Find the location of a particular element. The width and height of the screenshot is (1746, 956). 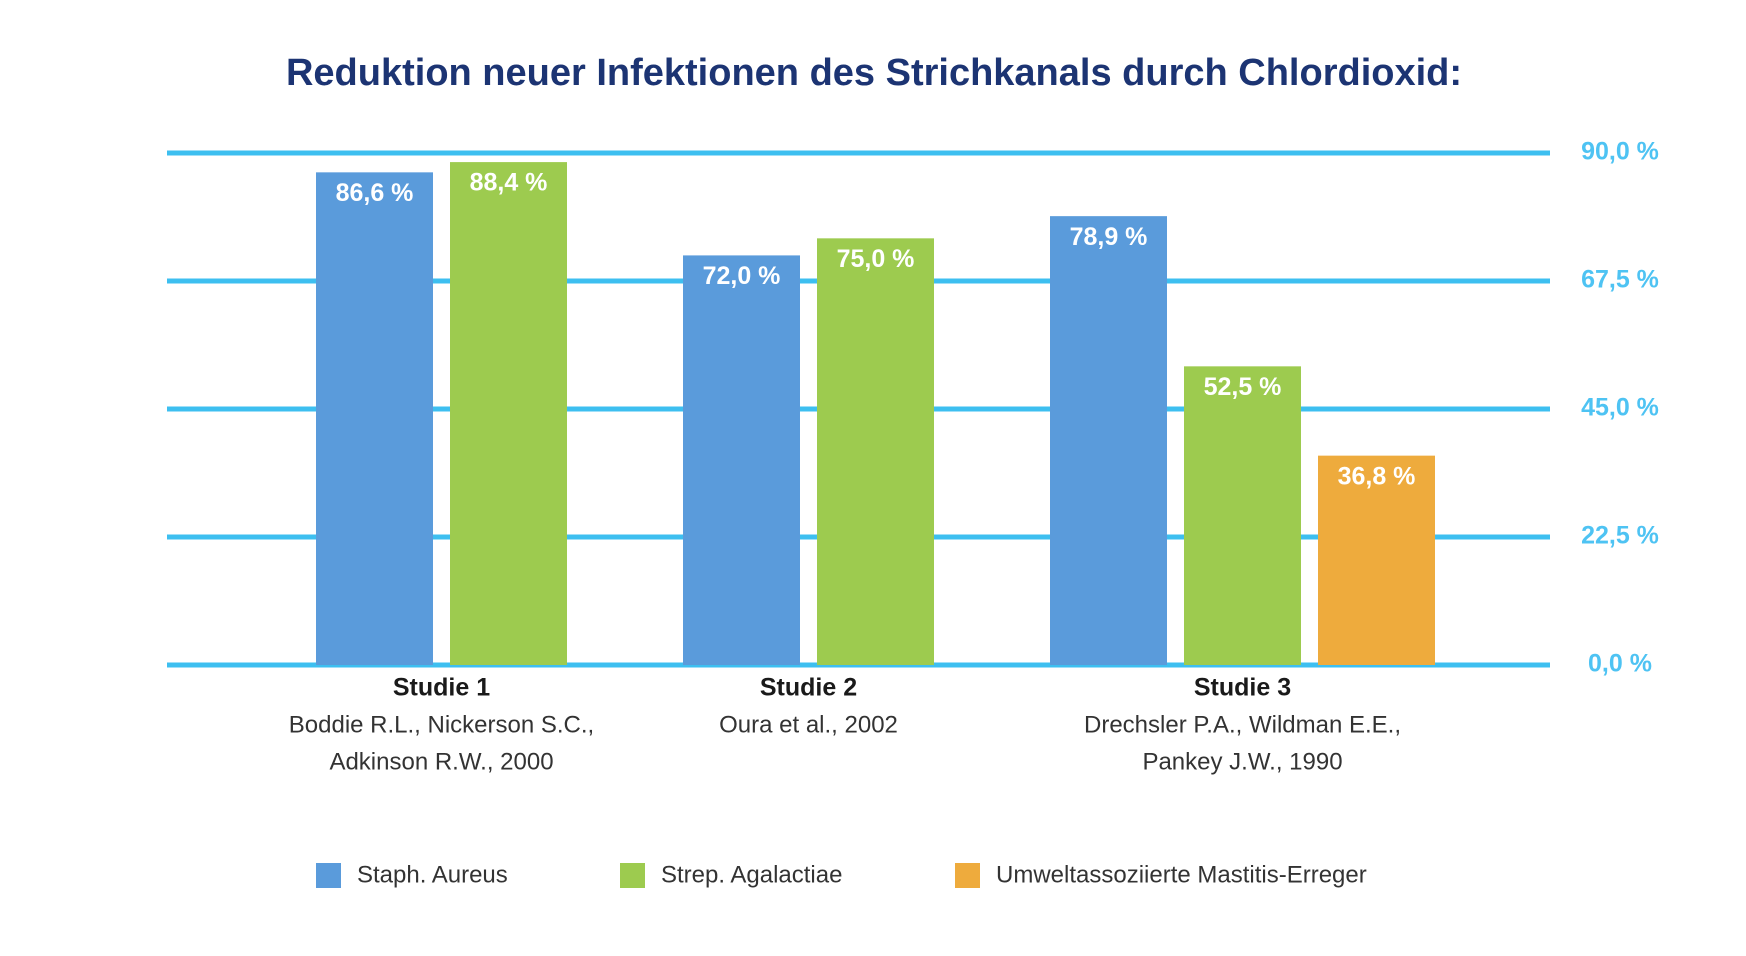

value-label: 36,8 % is located at coordinates (1377, 476).